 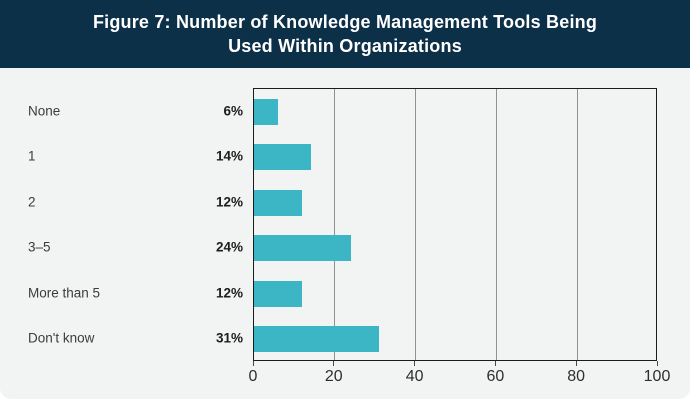 What do you see at coordinates (39, 247) in the screenshot?
I see `category-label-3: 3–5` at bounding box center [39, 247].